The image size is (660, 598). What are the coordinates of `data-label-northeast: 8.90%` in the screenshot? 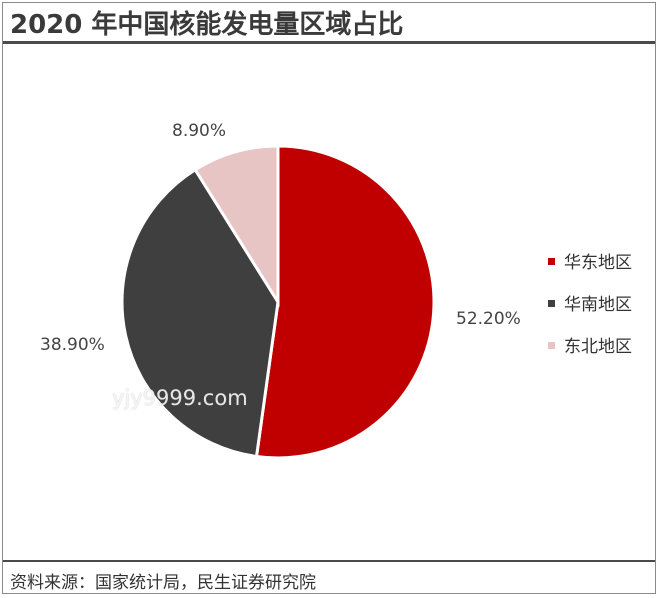 It's located at (199, 131).